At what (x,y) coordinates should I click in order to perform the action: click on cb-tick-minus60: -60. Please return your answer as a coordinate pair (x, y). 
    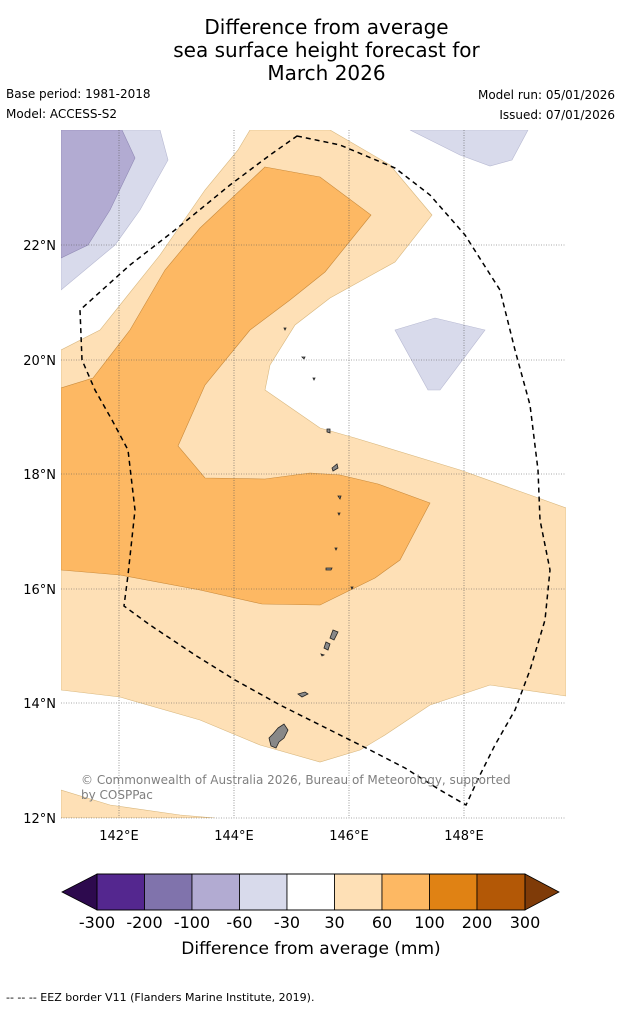
    Looking at the image, I should click on (239, 922).